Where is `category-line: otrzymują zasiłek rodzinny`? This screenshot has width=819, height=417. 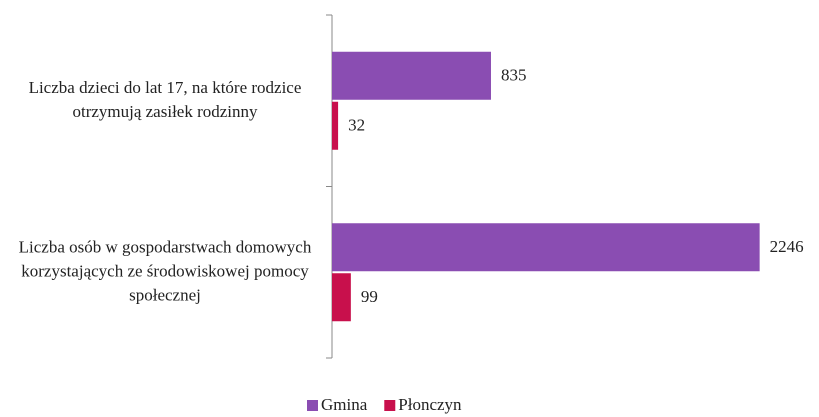 category-line: otrzymują zasiłek rodzinny is located at coordinates (165, 111).